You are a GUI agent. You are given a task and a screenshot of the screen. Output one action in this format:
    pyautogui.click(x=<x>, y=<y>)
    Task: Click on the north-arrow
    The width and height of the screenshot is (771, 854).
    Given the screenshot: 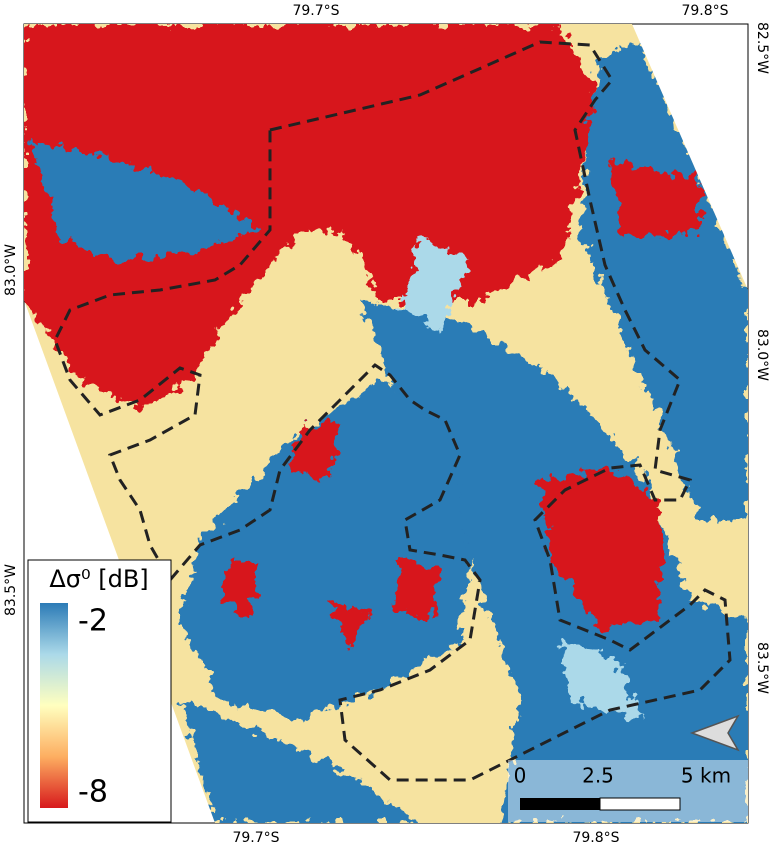 What is the action you would take?
    pyautogui.click(x=714, y=733)
    